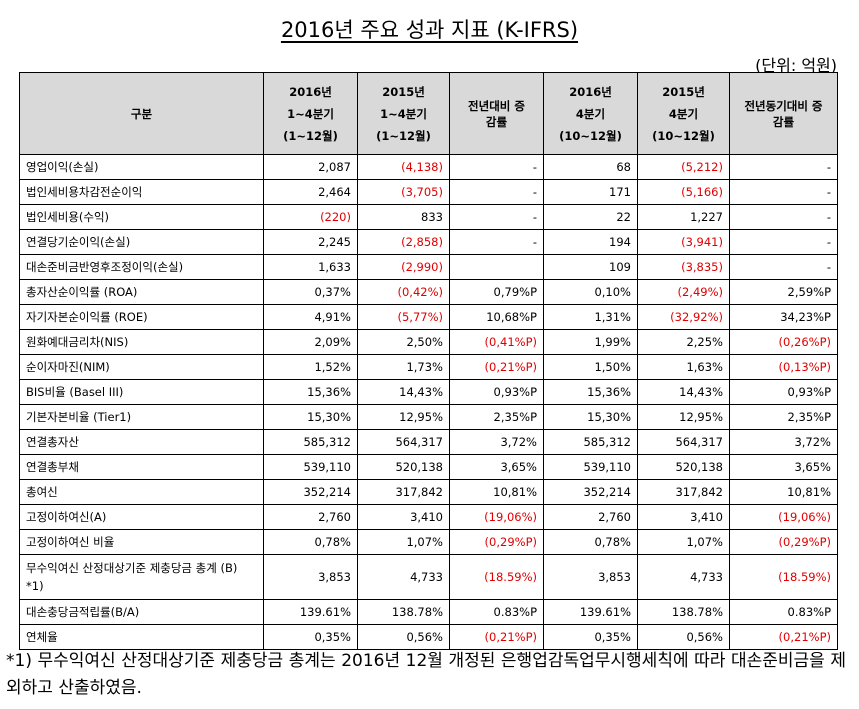 This screenshot has width=859, height=709. I want to click on cell-c6: 0,93%P, so click(783, 392).